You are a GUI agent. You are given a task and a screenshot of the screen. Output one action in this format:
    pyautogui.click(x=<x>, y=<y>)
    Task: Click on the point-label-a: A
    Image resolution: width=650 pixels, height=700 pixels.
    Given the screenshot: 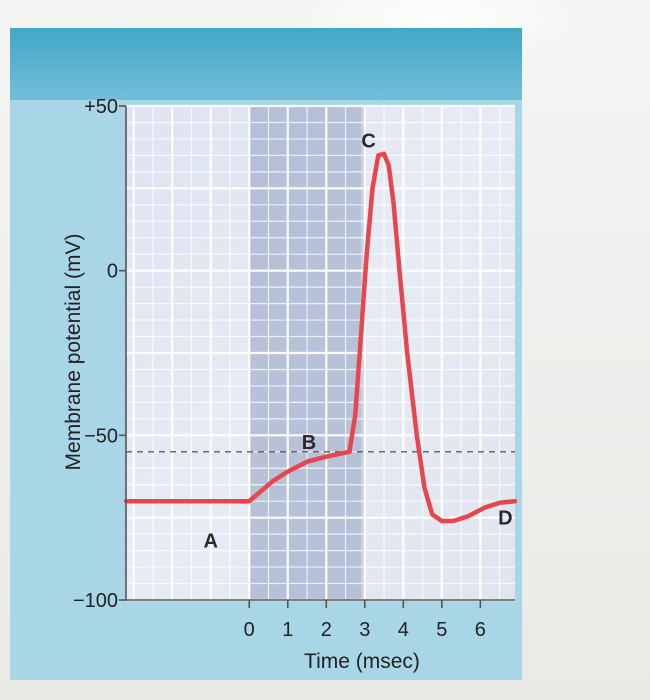 What is the action you would take?
    pyautogui.click(x=211, y=542)
    